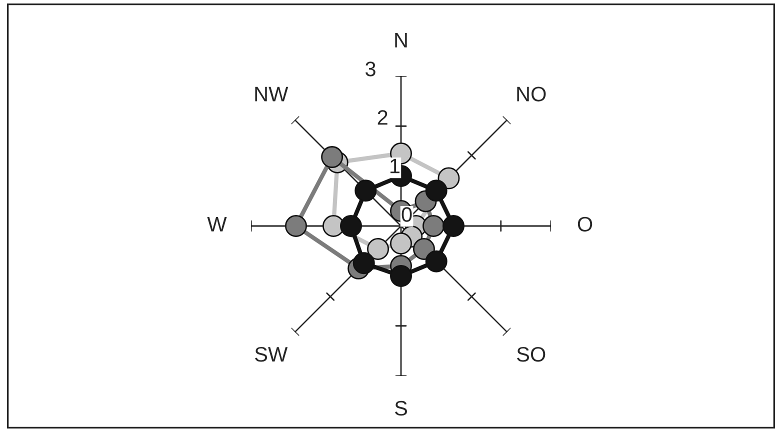 This screenshot has height=432, width=782. I want to click on spoke-label: SW, so click(271, 354).